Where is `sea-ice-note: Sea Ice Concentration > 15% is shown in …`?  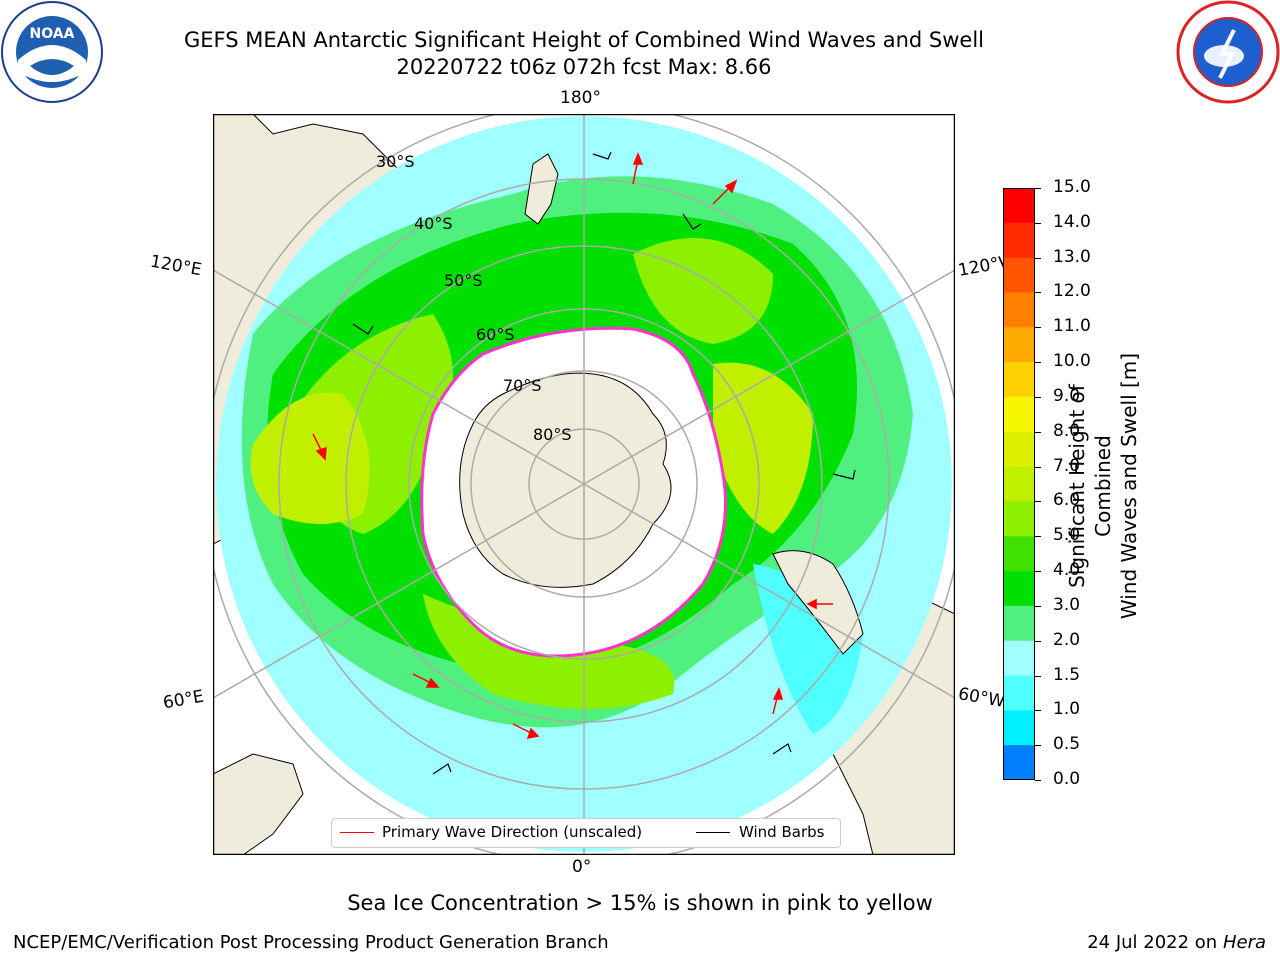
sea-ice-note: Sea Ice Concentration > 15% is shown in … is located at coordinates (640, 903).